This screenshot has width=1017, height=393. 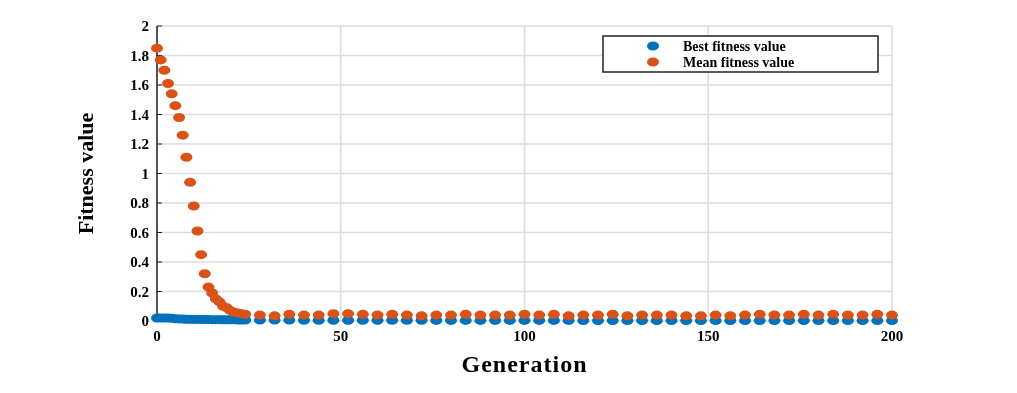 I want to click on legend-label: Best fitness value, so click(x=734, y=46).